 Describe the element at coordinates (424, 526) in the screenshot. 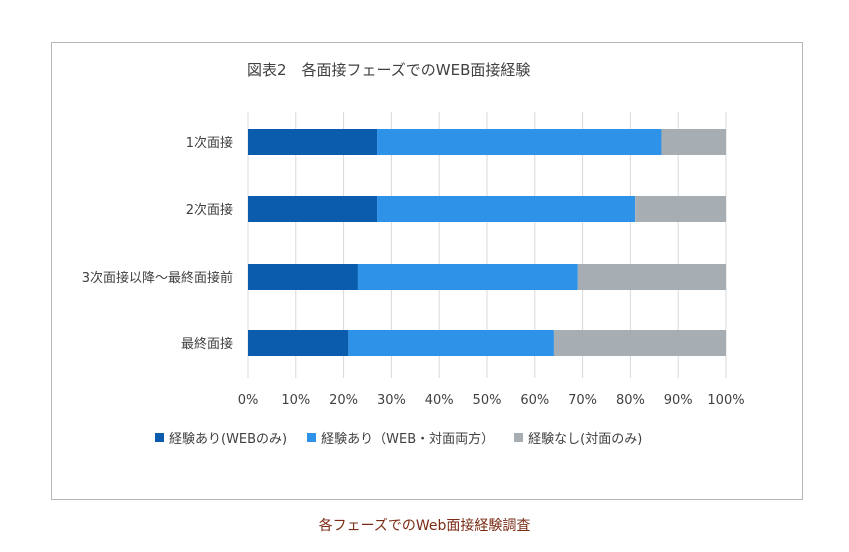

I see `figure-caption: 各フェーズでのWeb面接経験調査` at that location.